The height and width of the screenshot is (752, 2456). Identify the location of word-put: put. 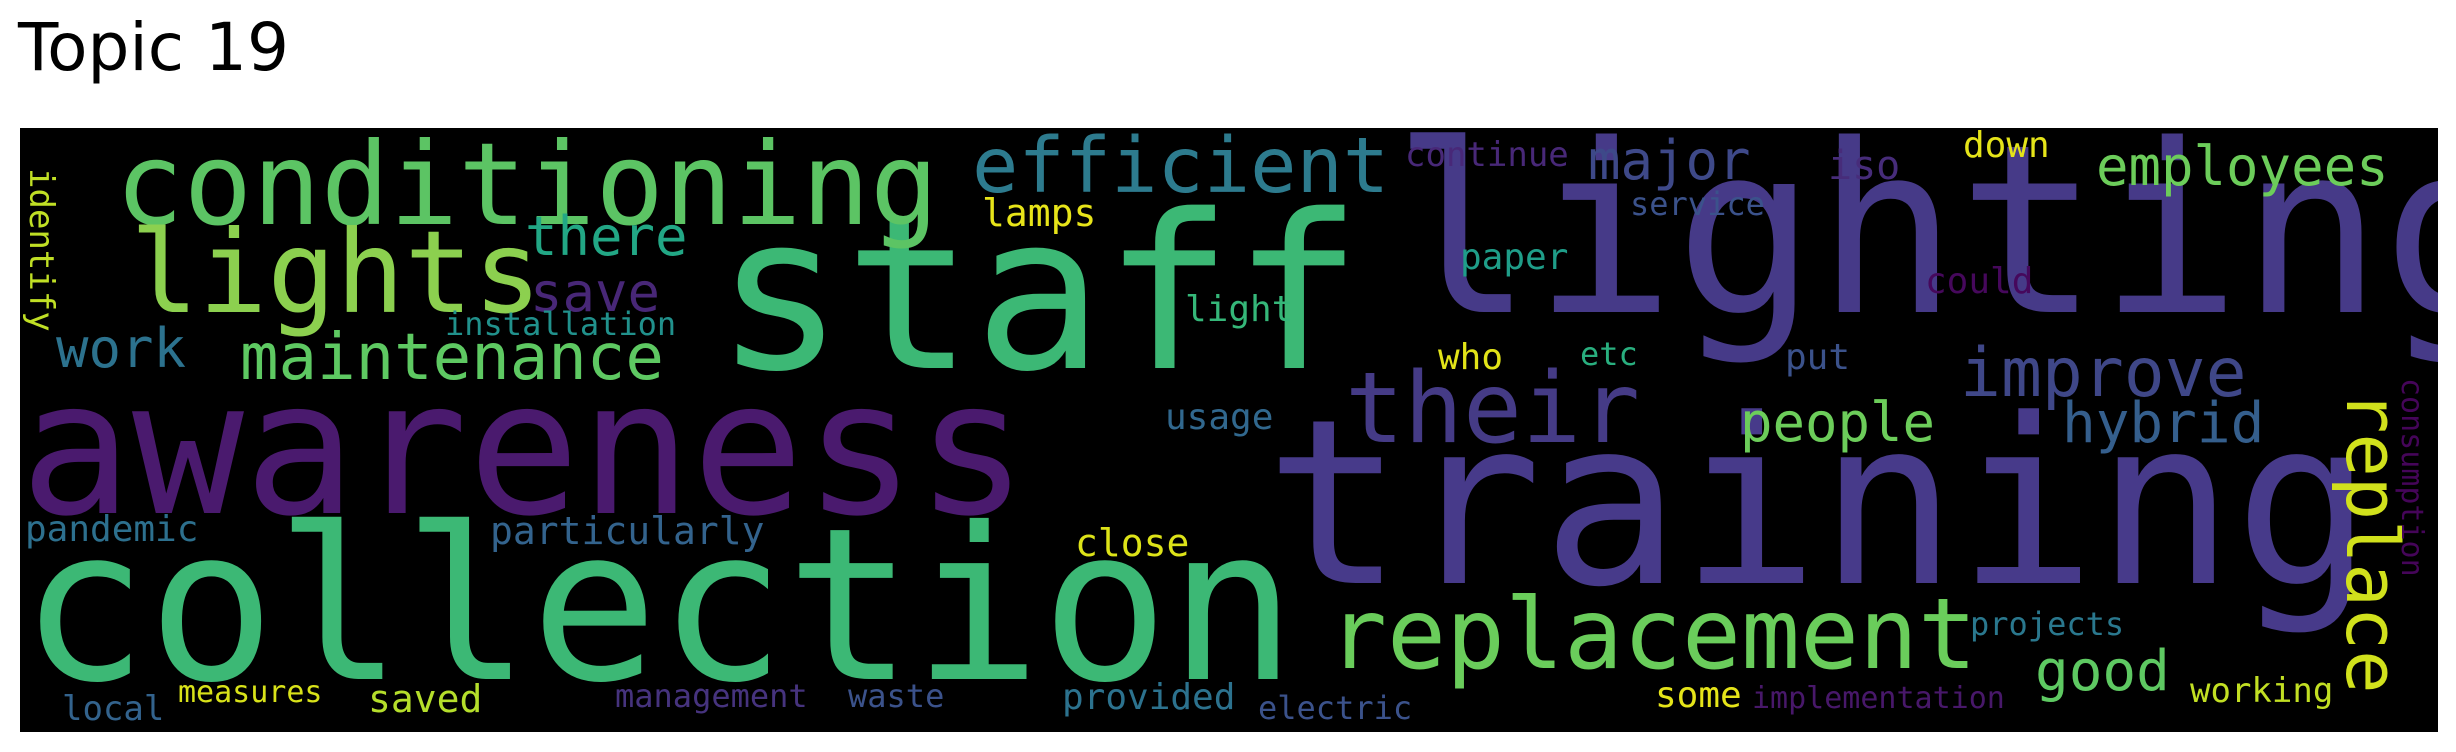
(1818, 357).